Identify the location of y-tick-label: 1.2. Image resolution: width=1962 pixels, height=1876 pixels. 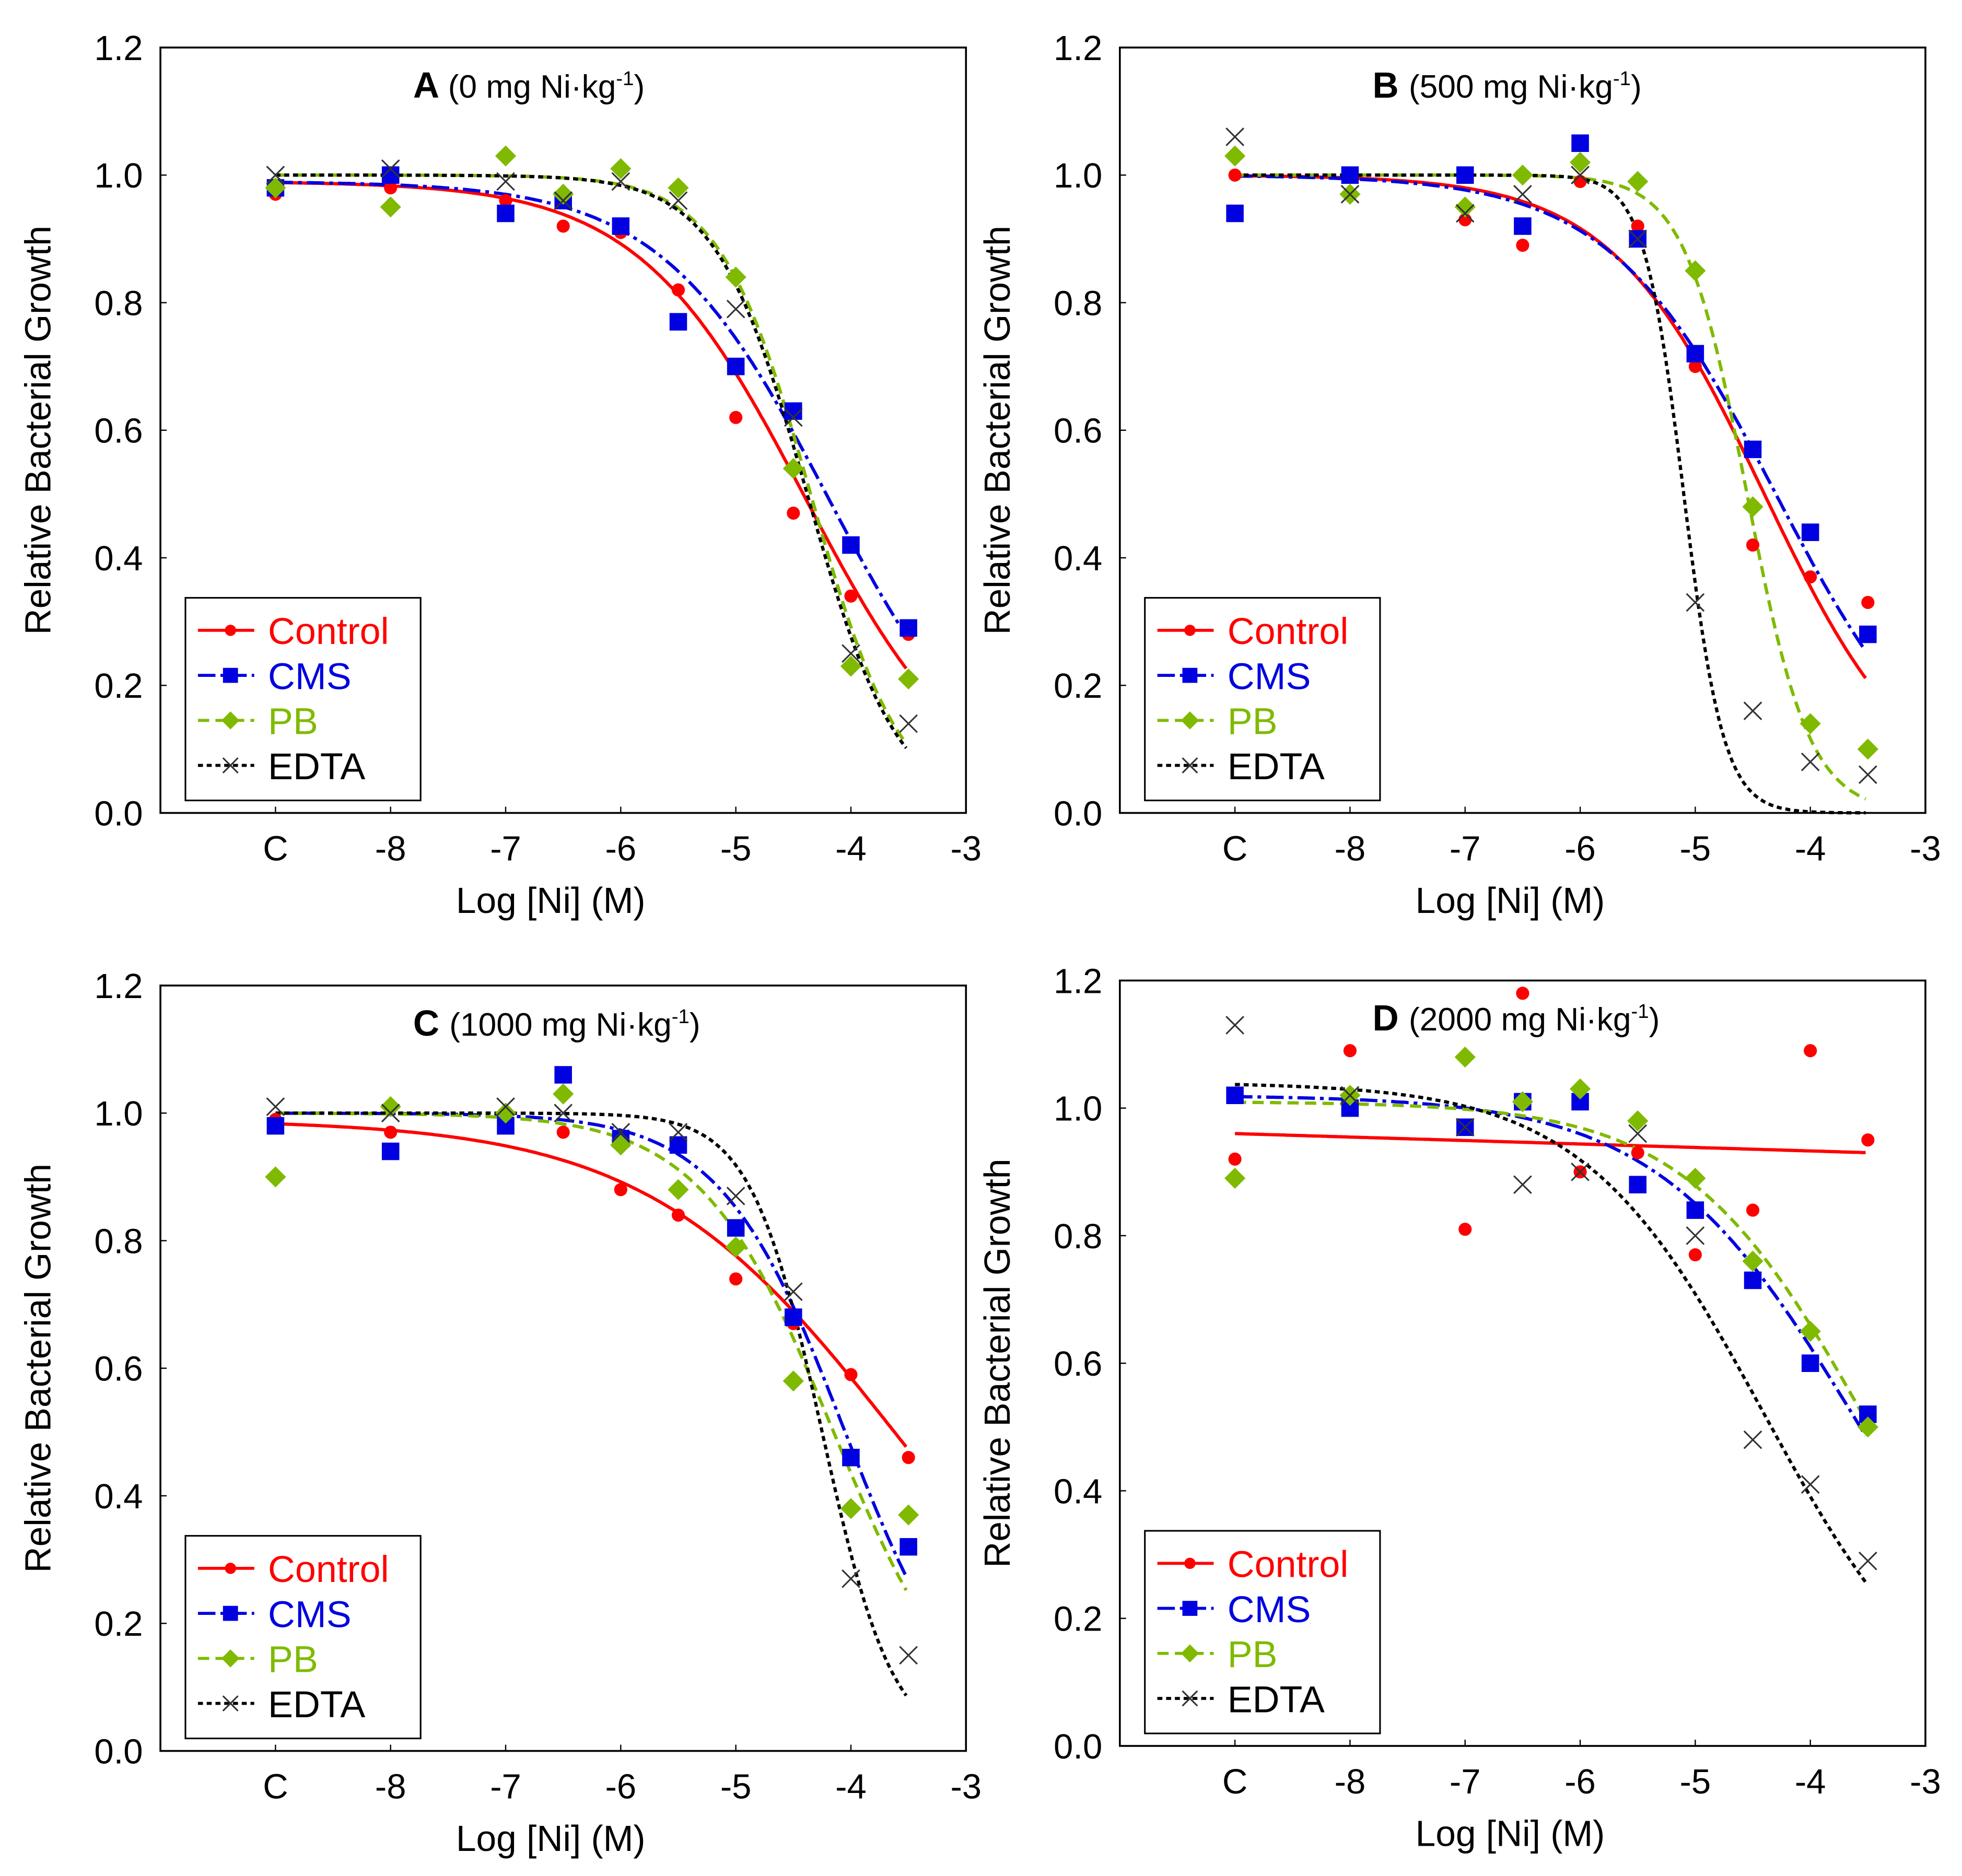
(118, 49).